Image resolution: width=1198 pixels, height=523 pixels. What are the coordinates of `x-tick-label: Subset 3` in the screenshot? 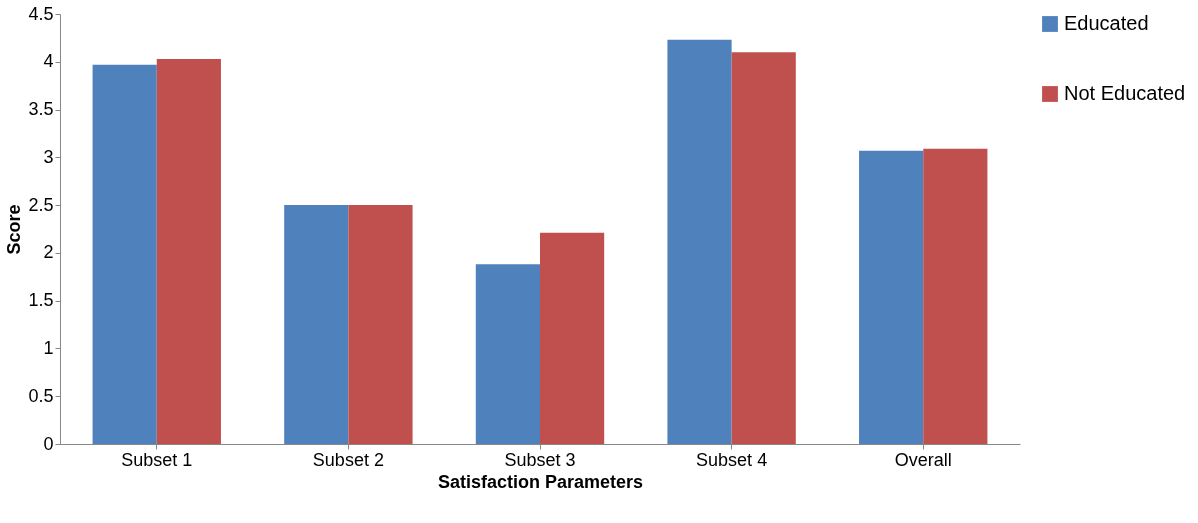 It's located at (540, 459).